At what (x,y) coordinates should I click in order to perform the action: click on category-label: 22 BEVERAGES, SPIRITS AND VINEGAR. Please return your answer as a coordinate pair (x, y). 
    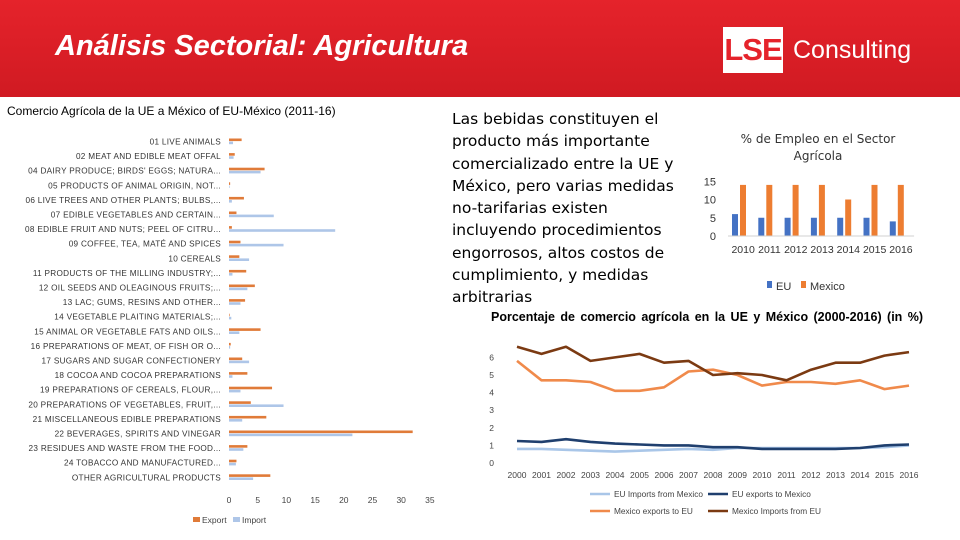
    Looking at the image, I should click on (138, 434).